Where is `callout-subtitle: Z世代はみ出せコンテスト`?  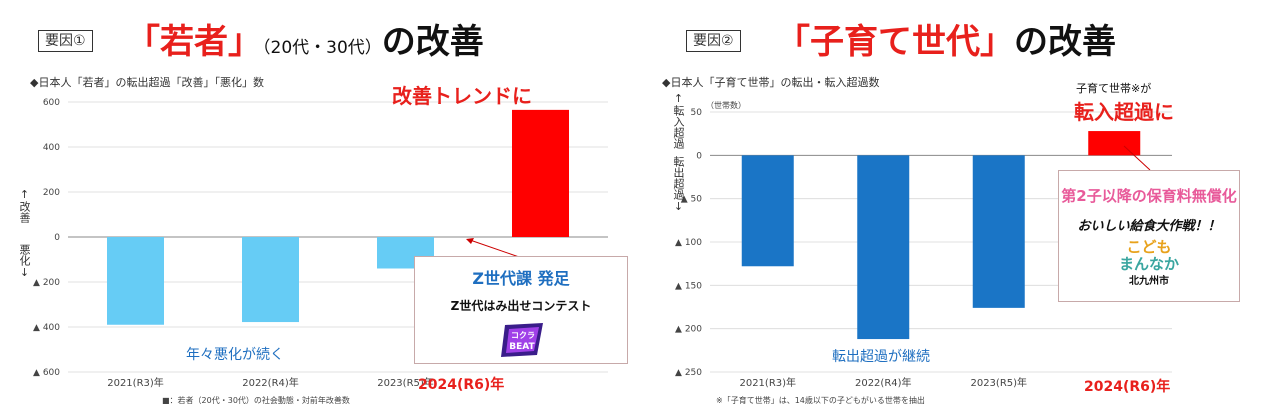
callout-subtitle: Z世代はみ出せコンテスト is located at coordinates (521, 306).